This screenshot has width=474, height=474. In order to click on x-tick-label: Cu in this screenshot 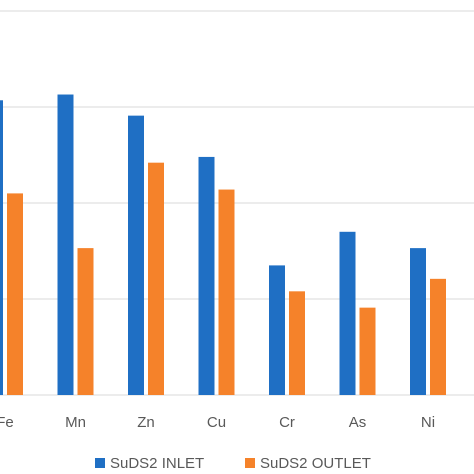, I will do `click(216, 422)`.